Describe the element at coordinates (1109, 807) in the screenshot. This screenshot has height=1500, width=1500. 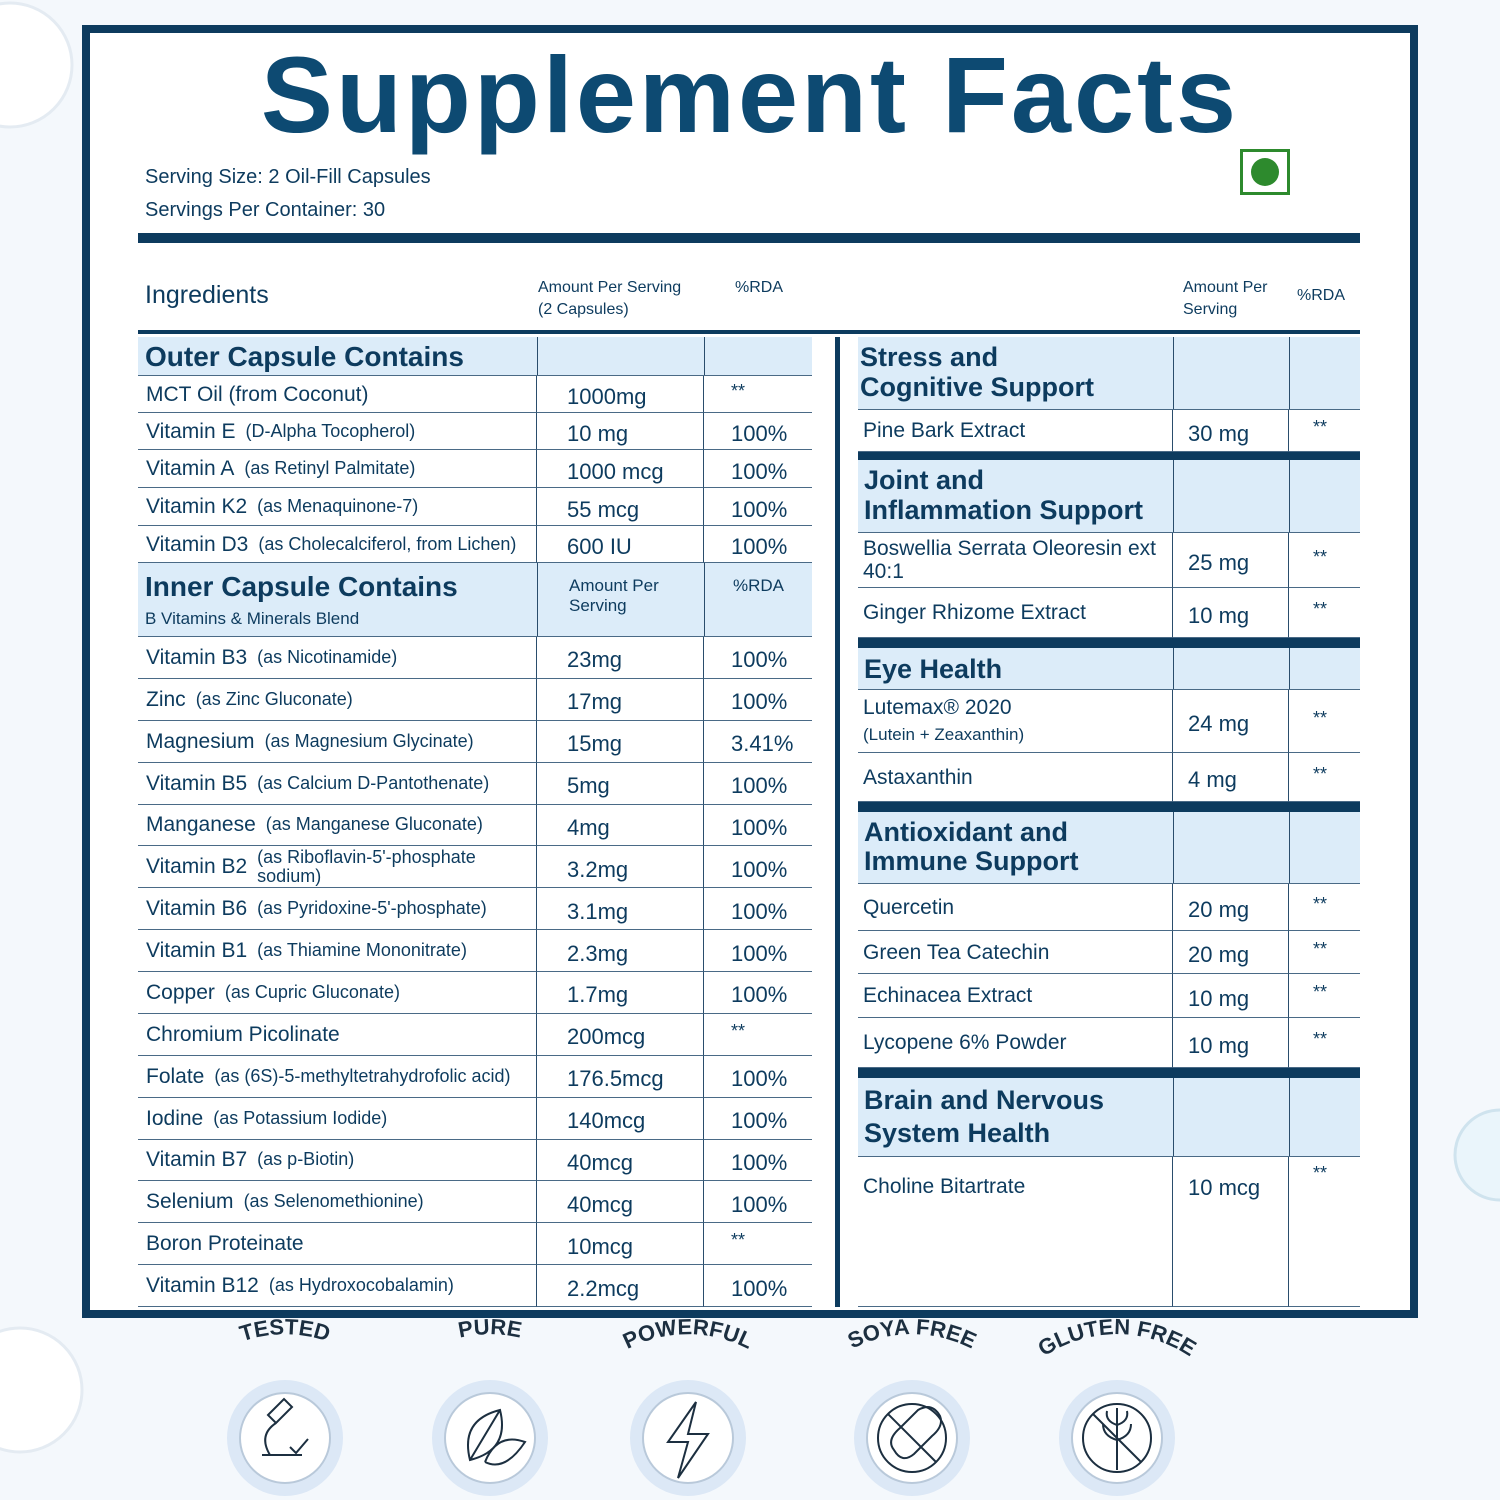
I see `section-bar` at that location.